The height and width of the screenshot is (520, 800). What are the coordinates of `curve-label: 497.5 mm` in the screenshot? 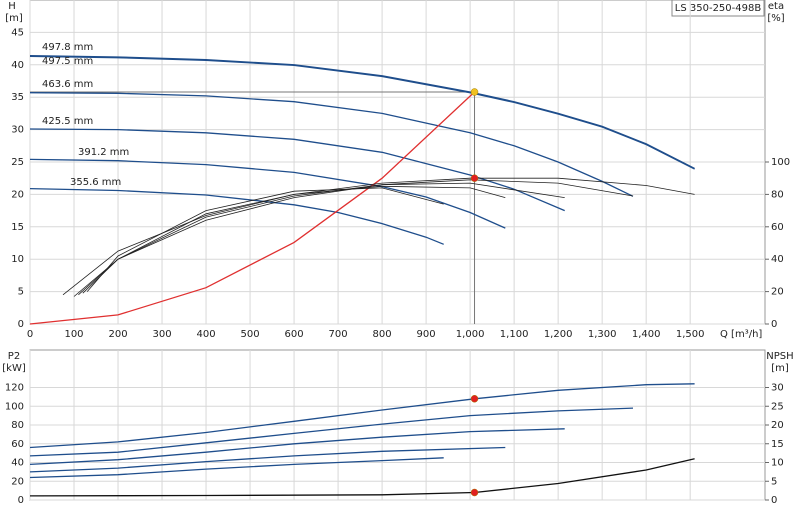 It's located at (67, 61).